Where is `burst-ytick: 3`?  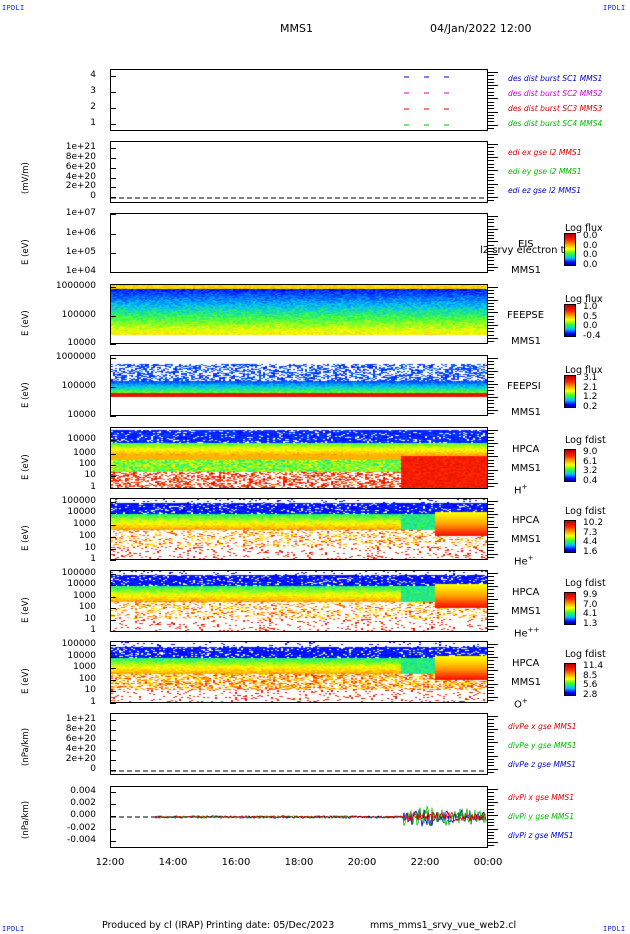
burst-ytick: 3 is located at coordinates (93, 91).